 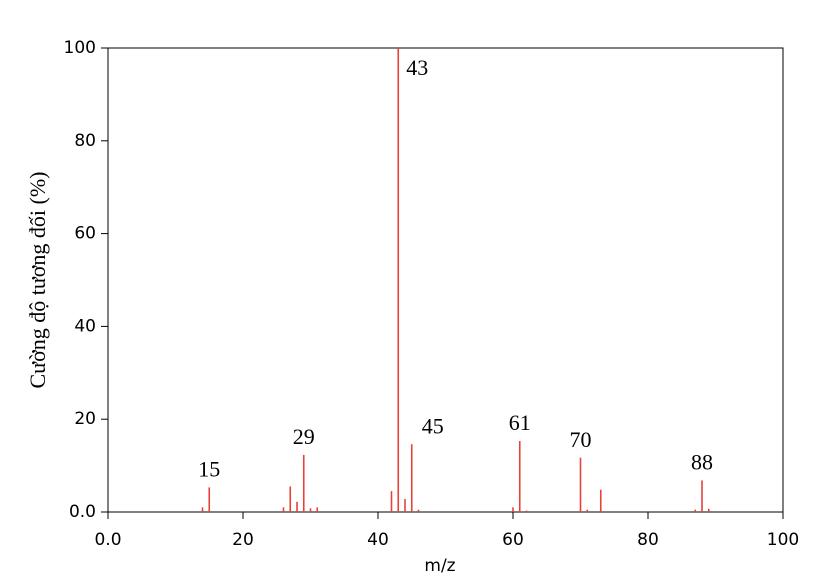 What do you see at coordinates (37, 280) in the screenshot?
I see `y-axis-title: Cường độ tương đối (%)` at bounding box center [37, 280].